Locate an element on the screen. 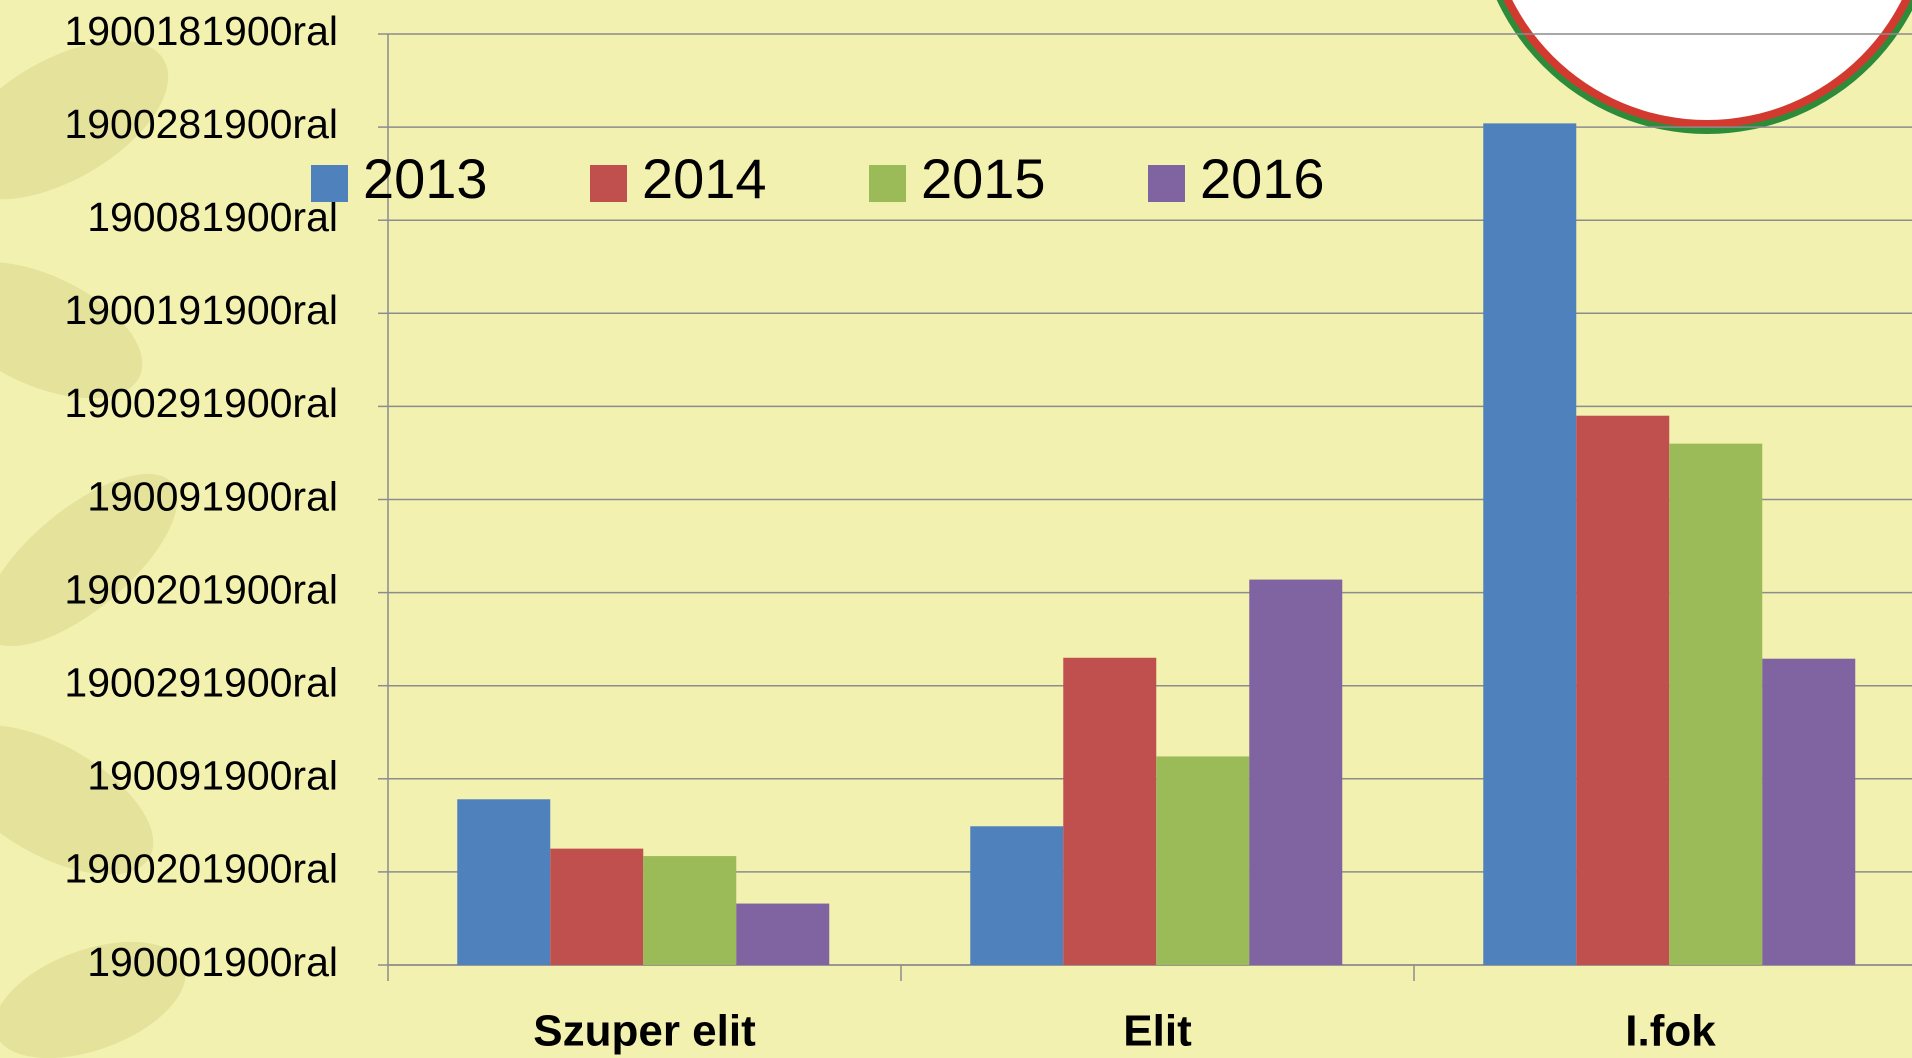  y-tick-label: 1900281900ral is located at coordinates (201, 124).